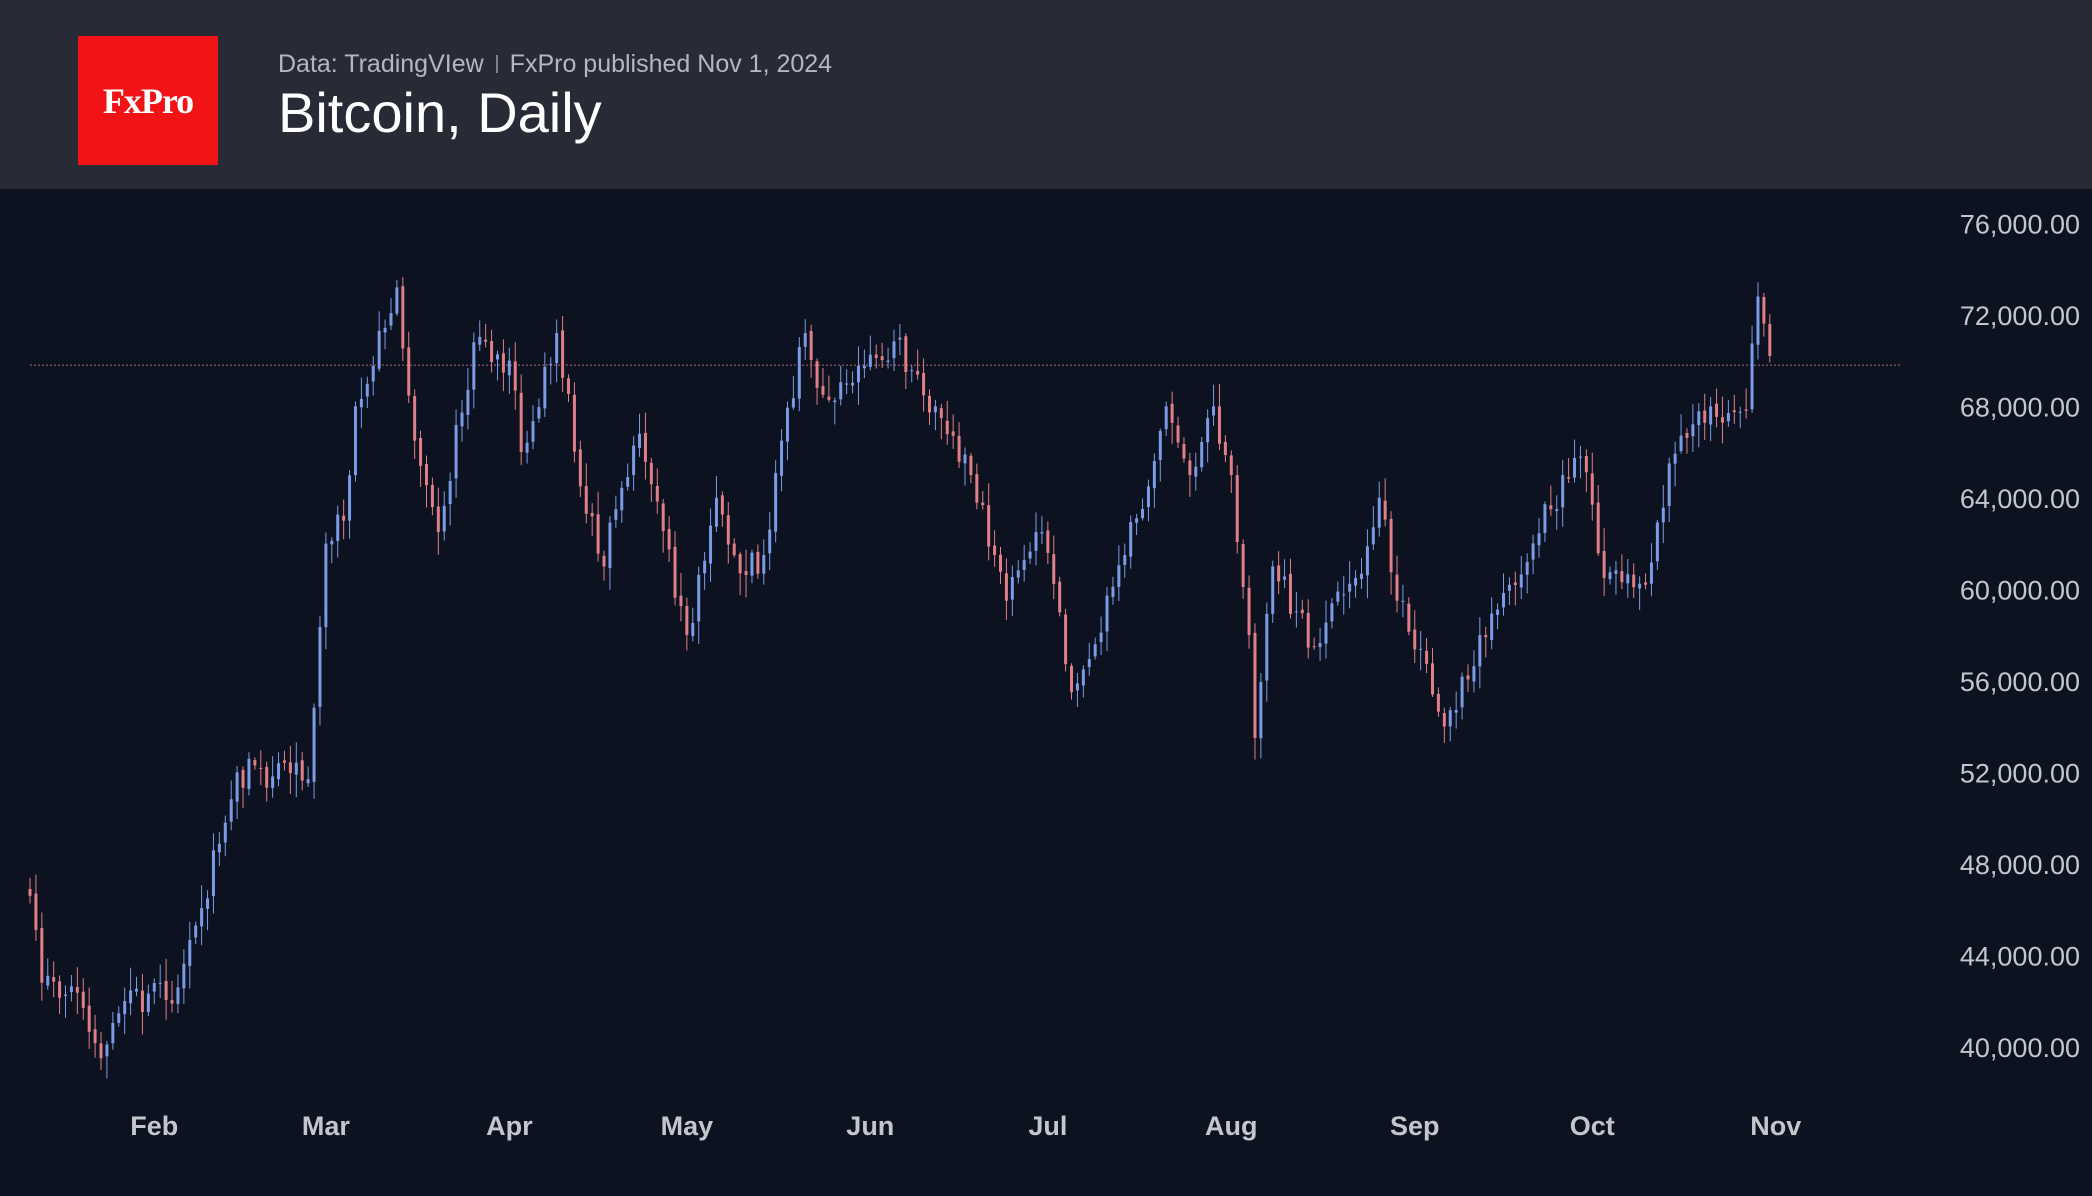 Image resolution: width=2092 pixels, height=1196 pixels. Describe the element at coordinates (1592, 1126) in the screenshot. I see `x-tick-label: Oct` at that location.